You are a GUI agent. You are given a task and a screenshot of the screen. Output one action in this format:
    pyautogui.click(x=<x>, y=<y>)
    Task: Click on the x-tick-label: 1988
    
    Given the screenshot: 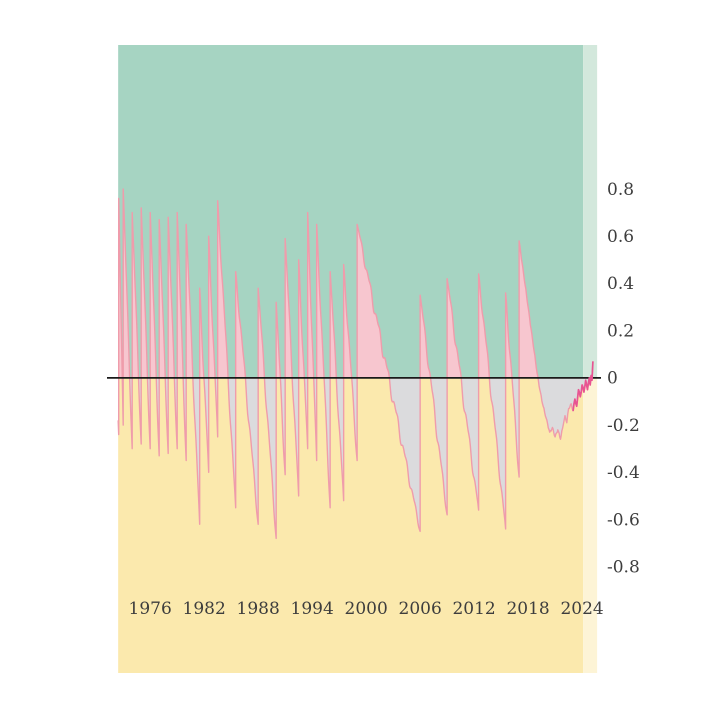 What is the action you would take?
    pyautogui.click(x=258, y=609)
    